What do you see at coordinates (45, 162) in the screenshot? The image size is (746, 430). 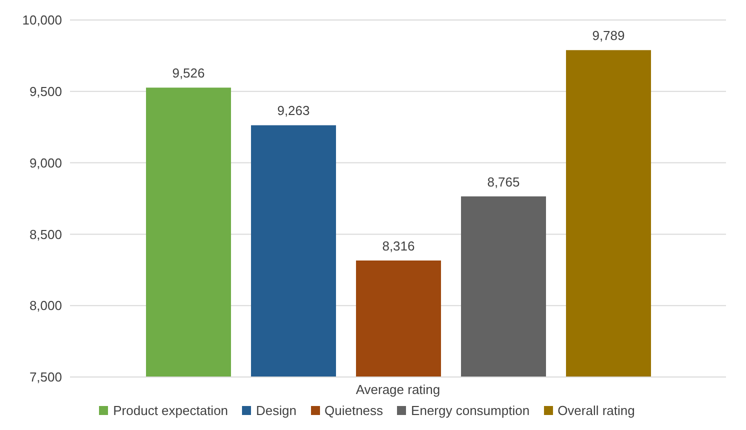 I see `y-tick-label: 9,000` at bounding box center [45, 162].